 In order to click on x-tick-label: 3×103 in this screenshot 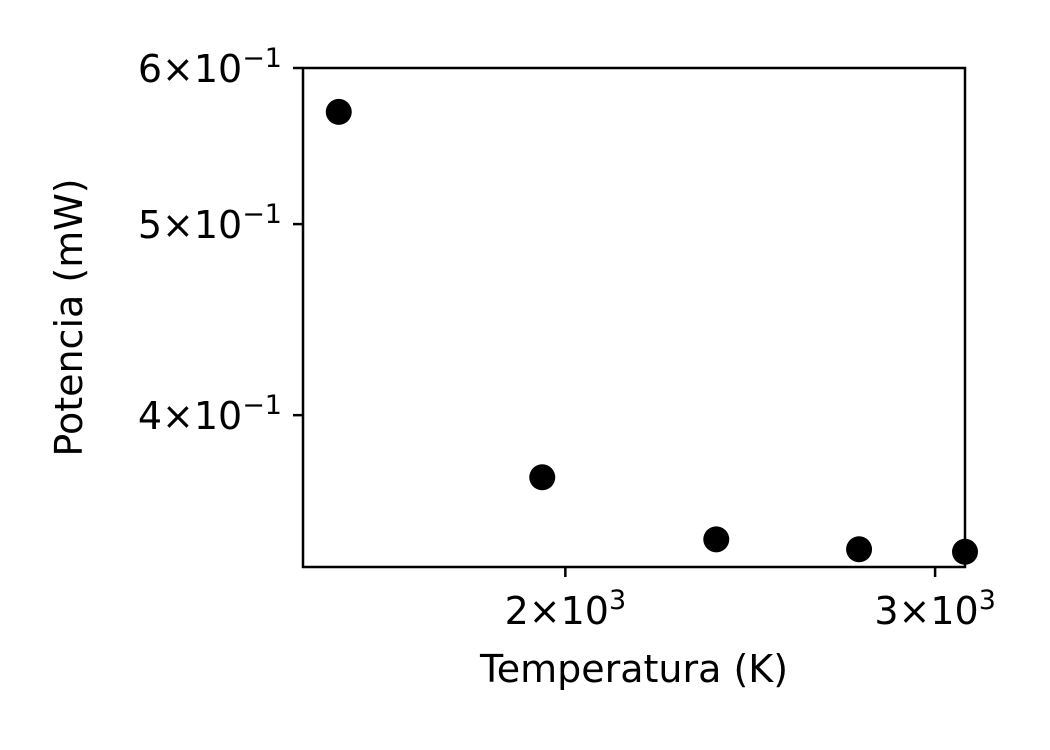, I will do `click(935, 609)`.